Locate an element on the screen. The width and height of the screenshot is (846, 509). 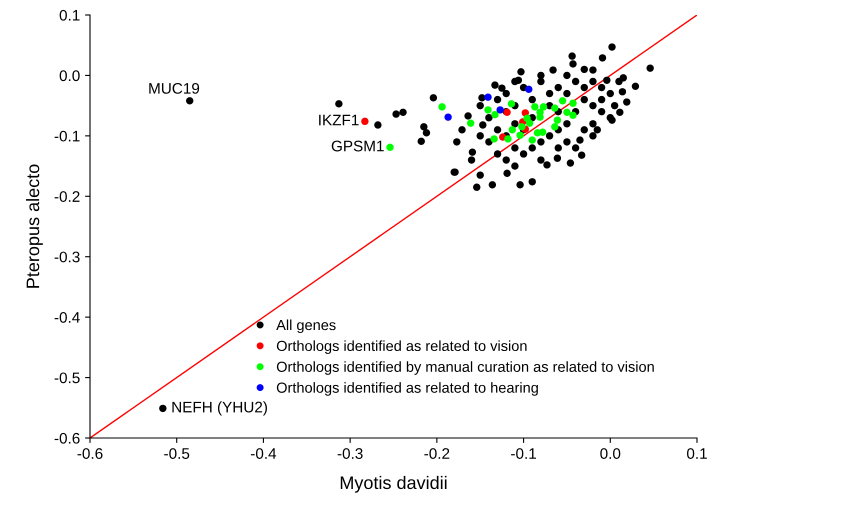
x-tick-label: -0.6 is located at coordinates (90, 453).